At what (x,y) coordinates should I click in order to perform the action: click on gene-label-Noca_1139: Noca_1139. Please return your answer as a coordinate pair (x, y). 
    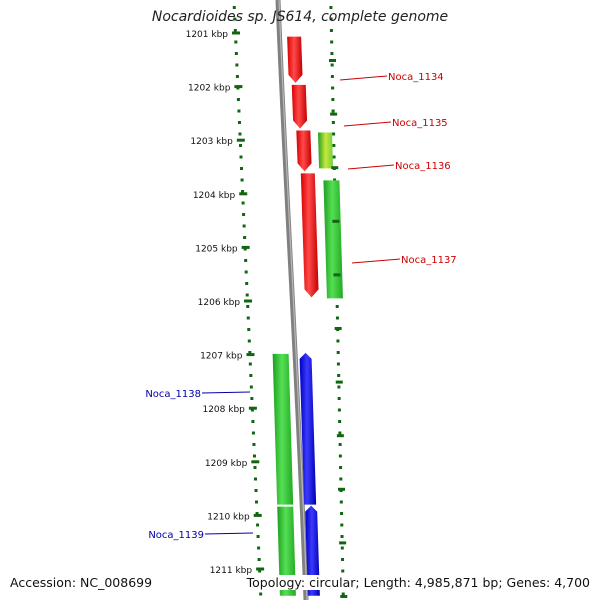
    Looking at the image, I should click on (176, 535).